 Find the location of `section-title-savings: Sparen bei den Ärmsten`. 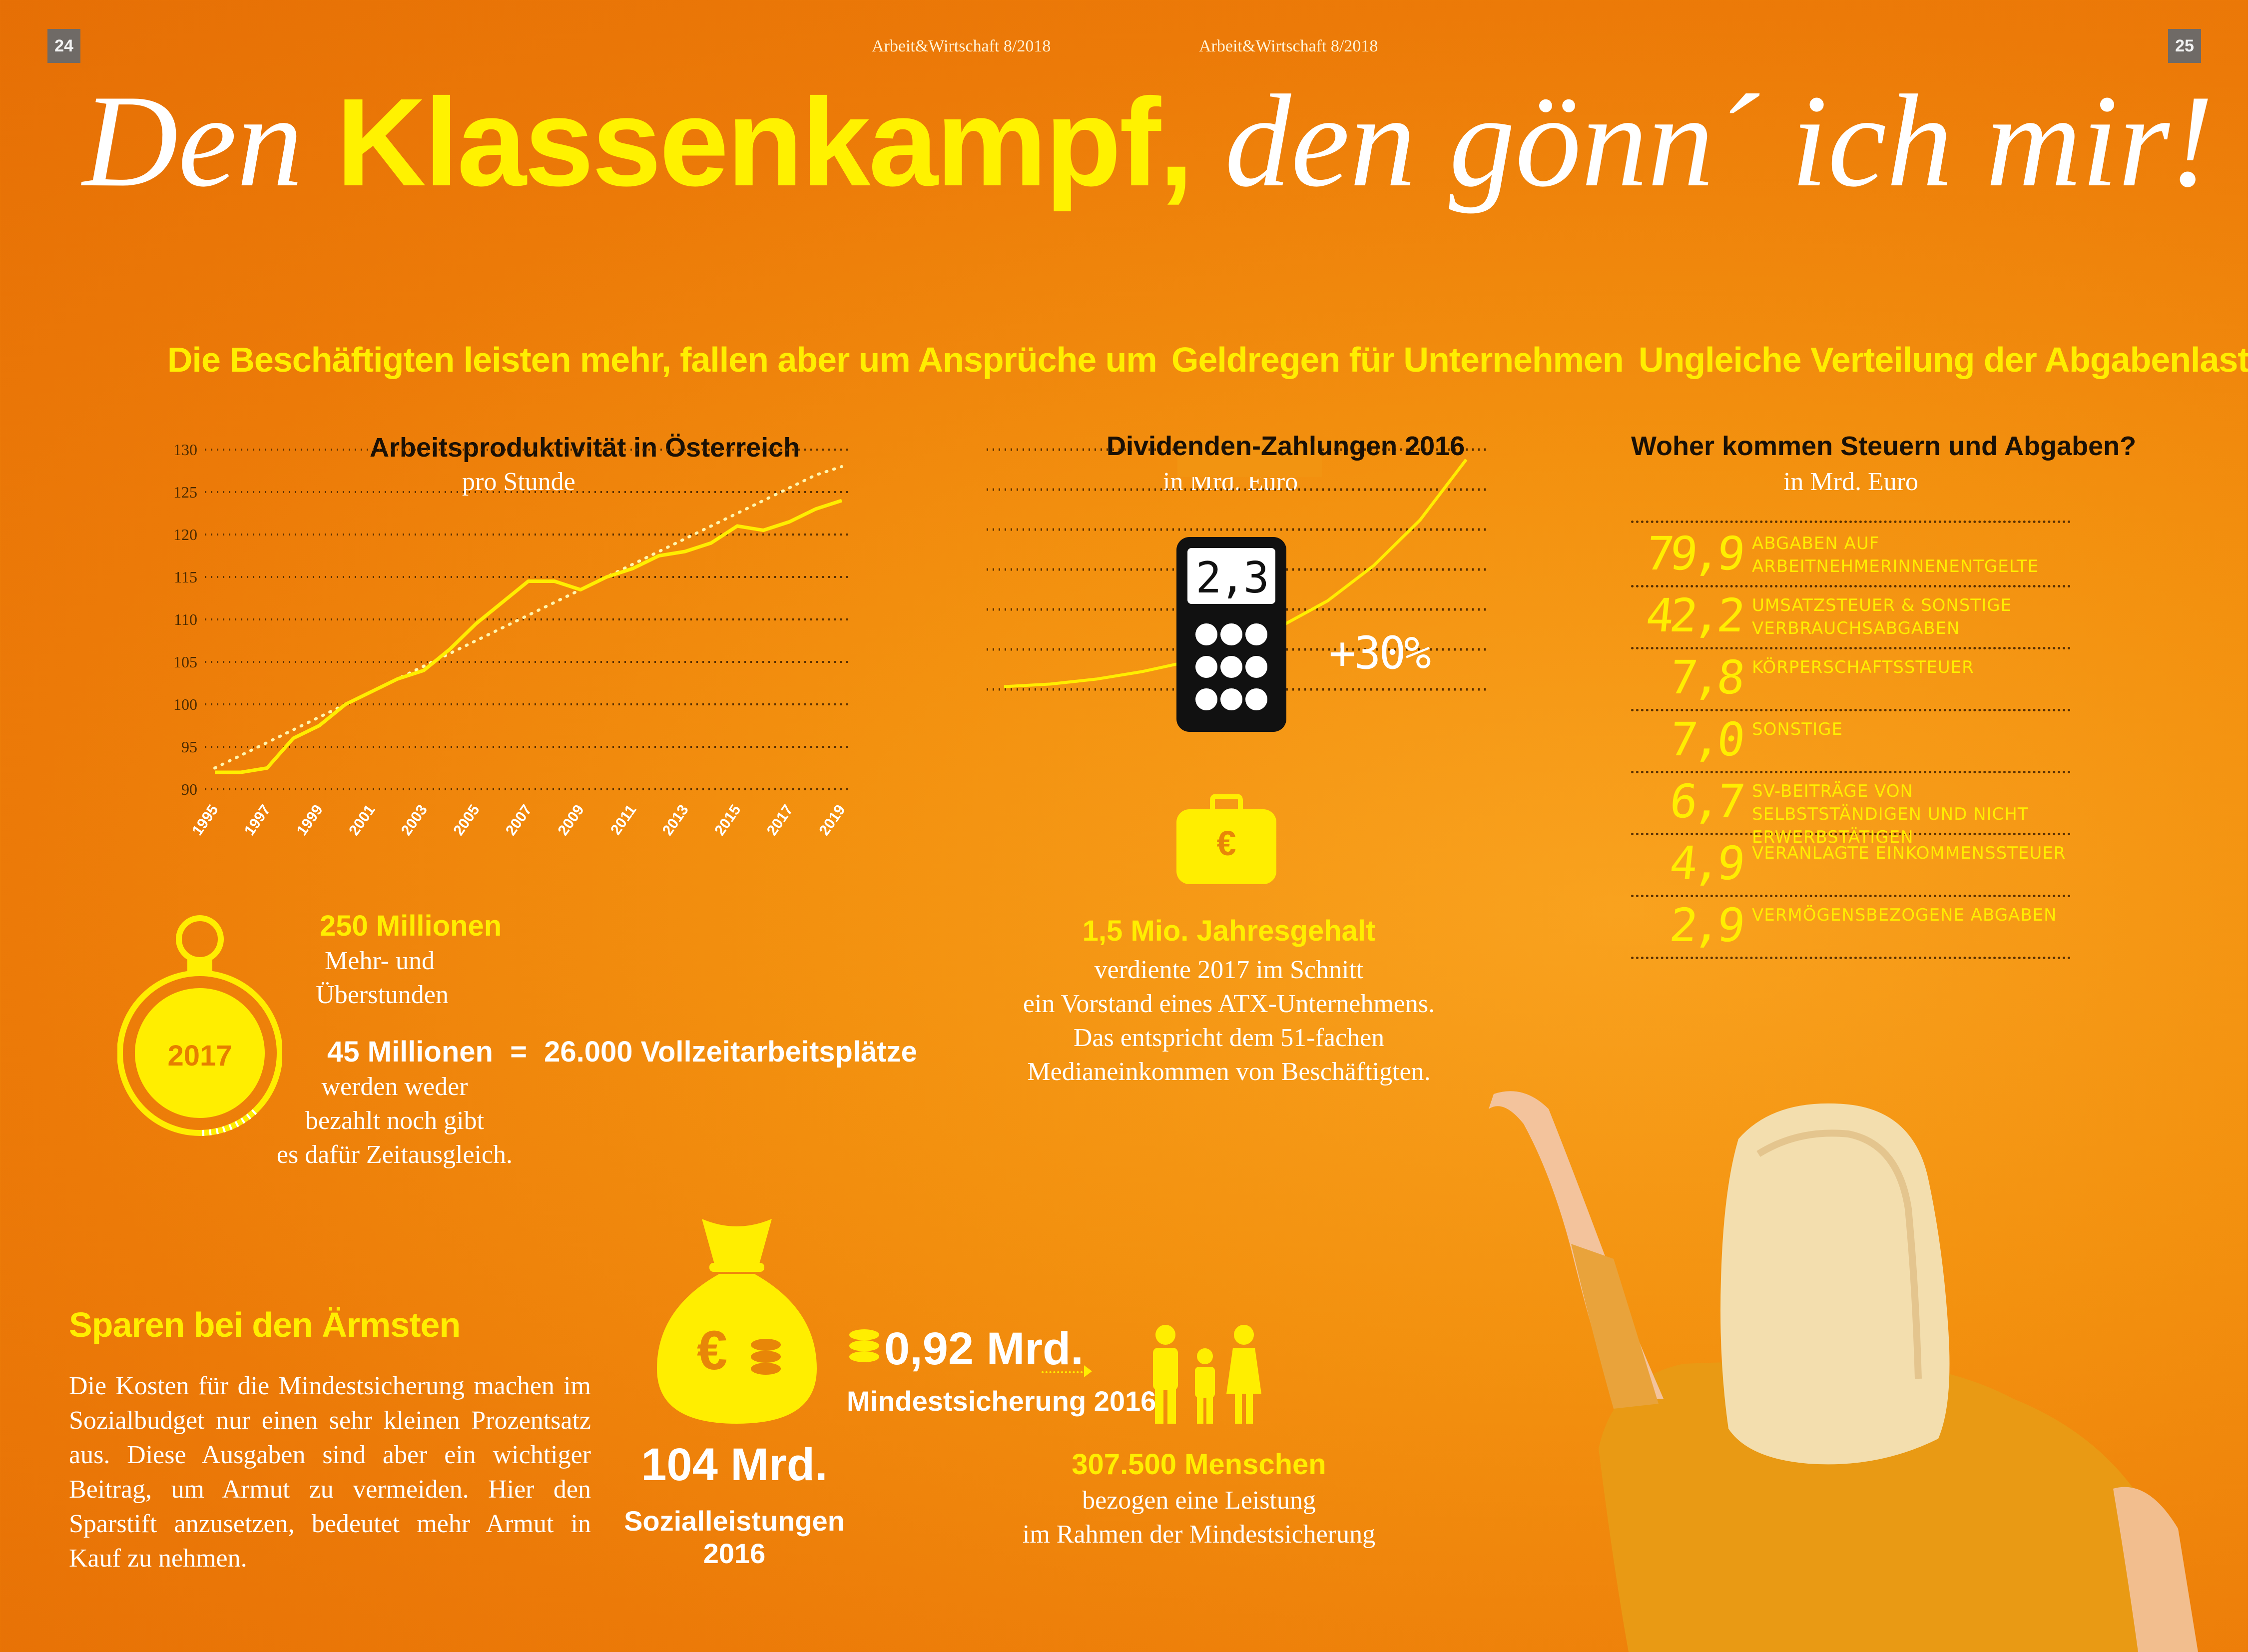

section-title-savings: Sparen bei den Ärmsten is located at coordinates (265, 1324).